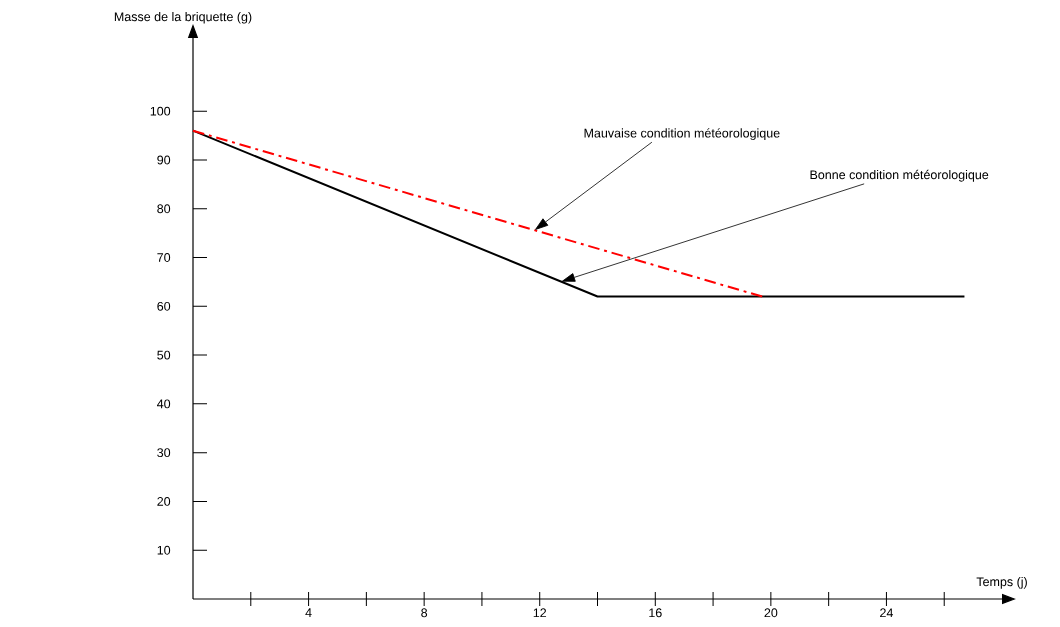 The width and height of the screenshot is (1060, 627). Describe the element at coordinates (183, 17) in the screenshot. I see `y-axis-title: Masse de la briquette (g)` at that location.